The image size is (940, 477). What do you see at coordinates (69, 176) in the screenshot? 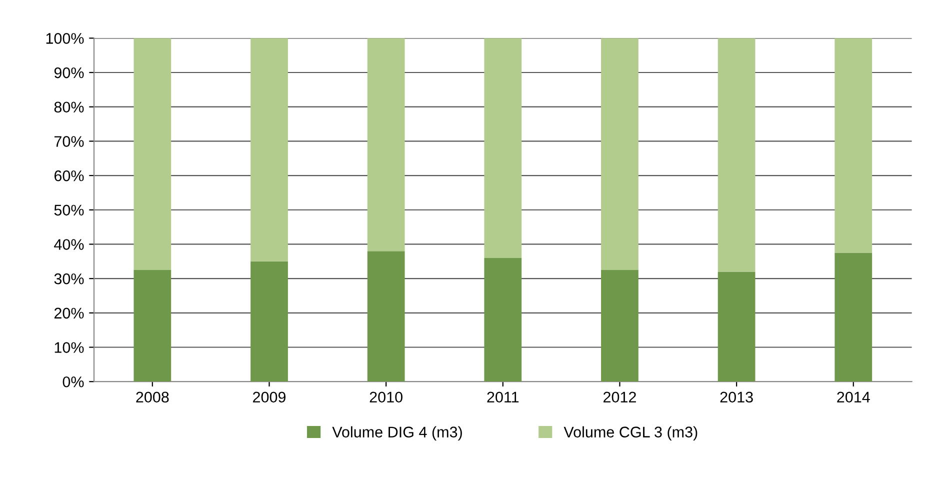
I see `y-tick-label: 60%` at bounding box center [69, 176].